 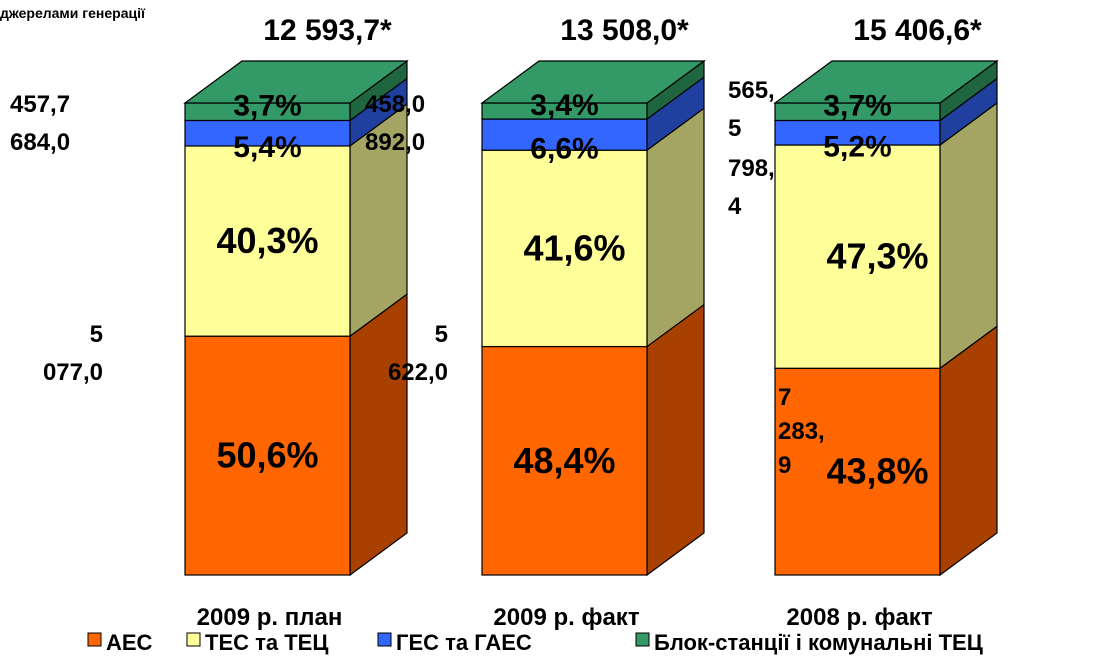 I want to click on percent-label: 40,3%, so click(x=267, y=240).